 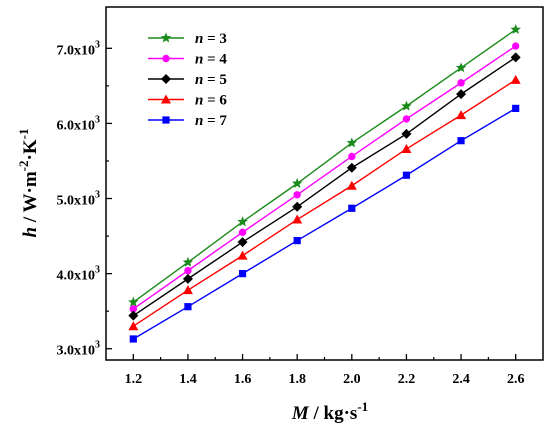 I want to click on x-tick-label: 1.2, so click(x=134, y=379).